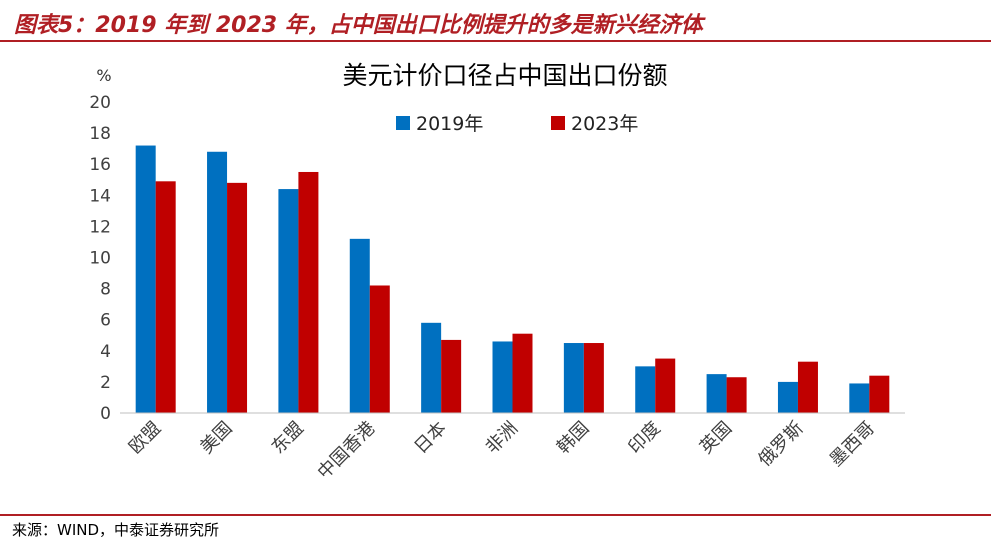 The image size is (991, 544). What do you see at coordinates (504, 75) in the screenshot?
I see `chart-title: 美元计价口径占中国出口份额` at bounding box center [504, 75].